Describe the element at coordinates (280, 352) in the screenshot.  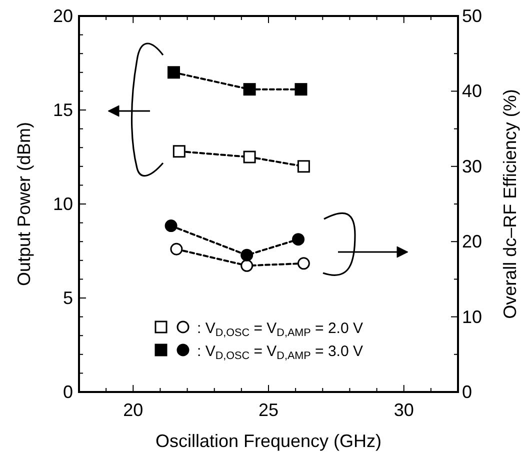
I see `legend-label: : V$_{D,OSC}$ = V$_{D,AMP}$ = 3.0 V` at that location.